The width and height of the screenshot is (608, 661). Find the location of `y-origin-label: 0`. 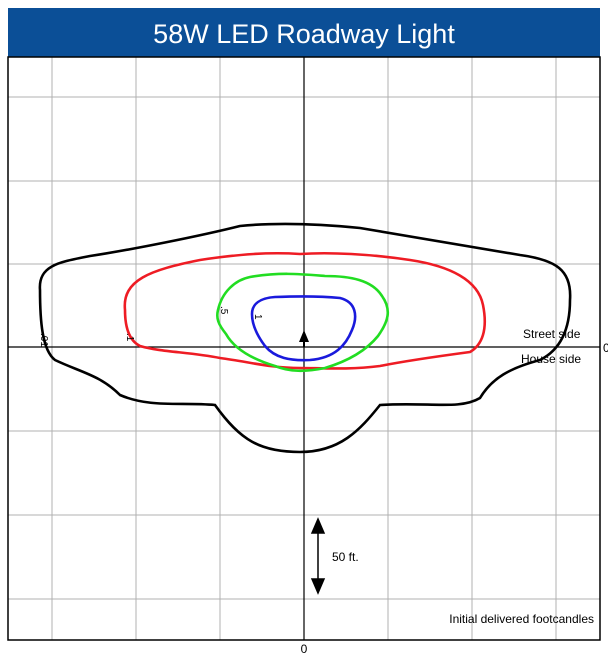

y-origin-label: 0 is located at coordinates (304, 649).